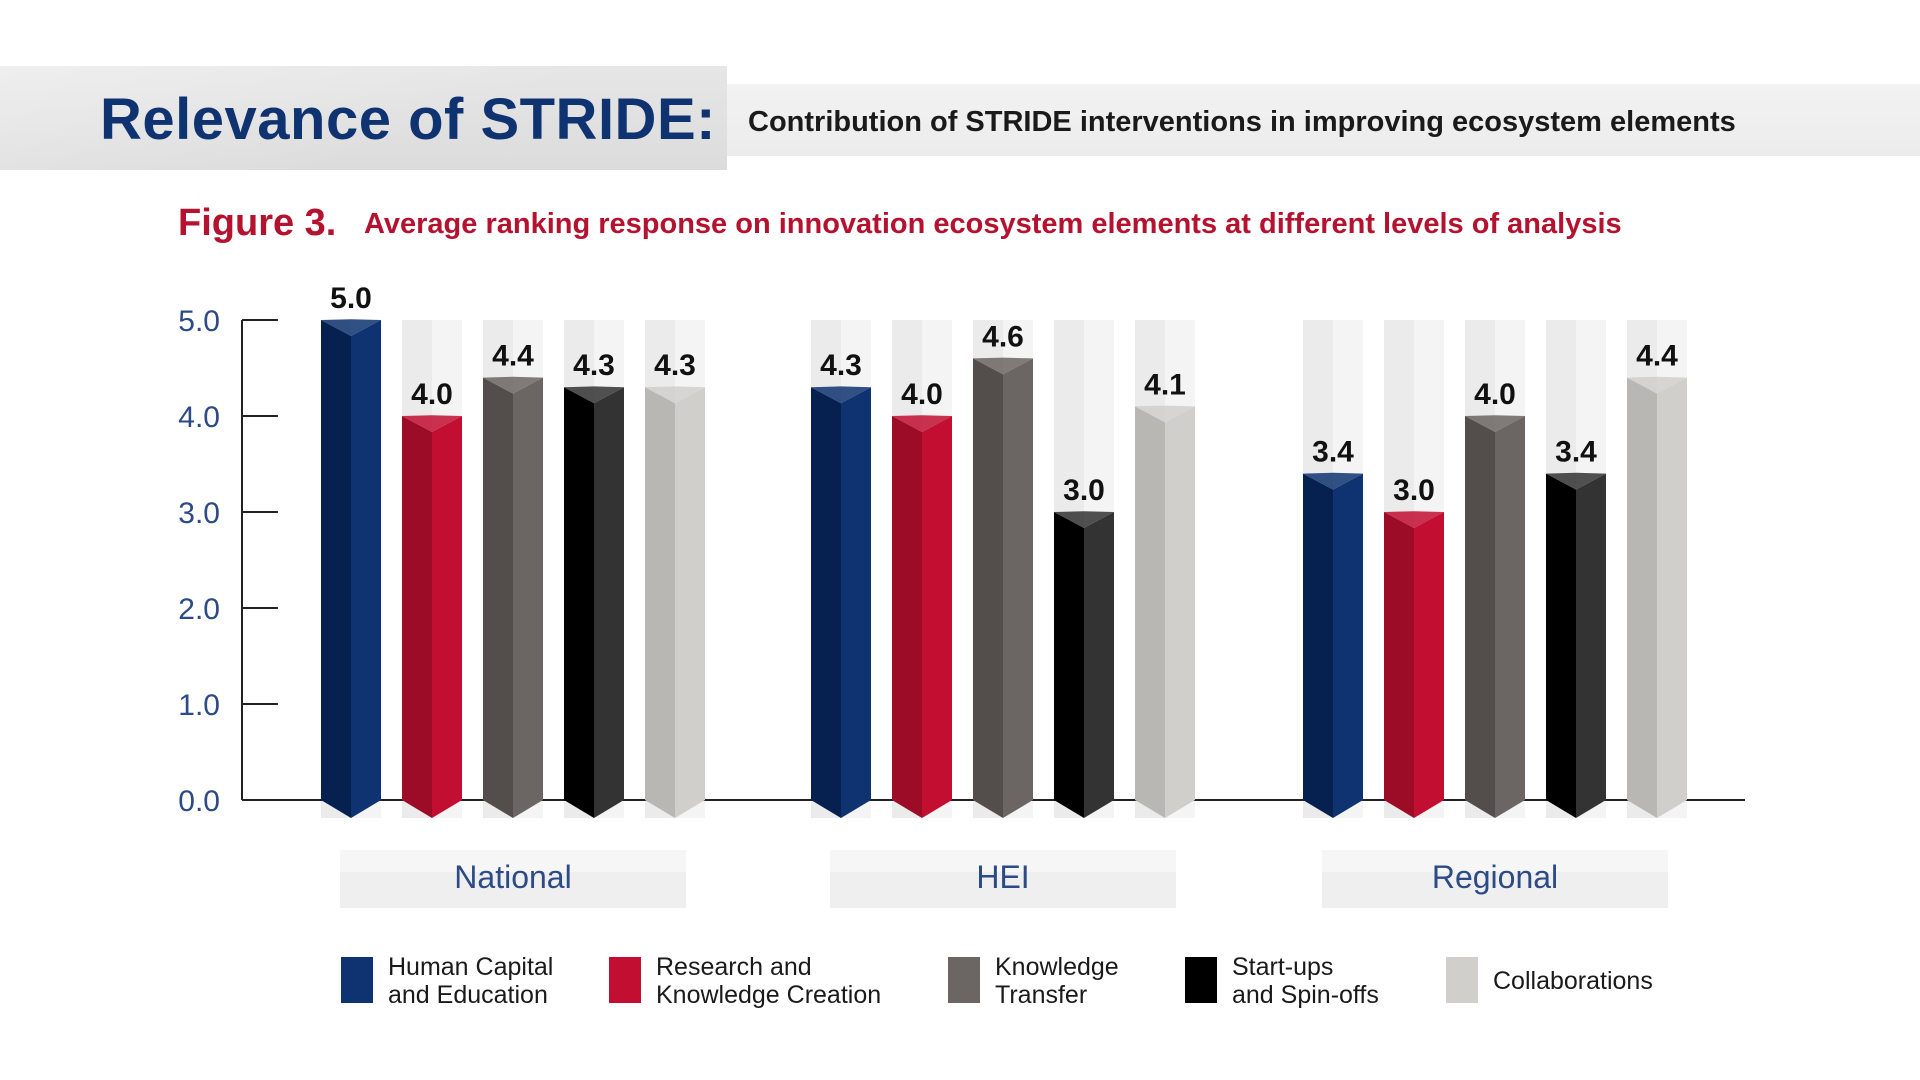 Image resolution: width=1920 pixels, height=1080 pixels. I want to click on legend-label: Human Capital, so click(470, 967).